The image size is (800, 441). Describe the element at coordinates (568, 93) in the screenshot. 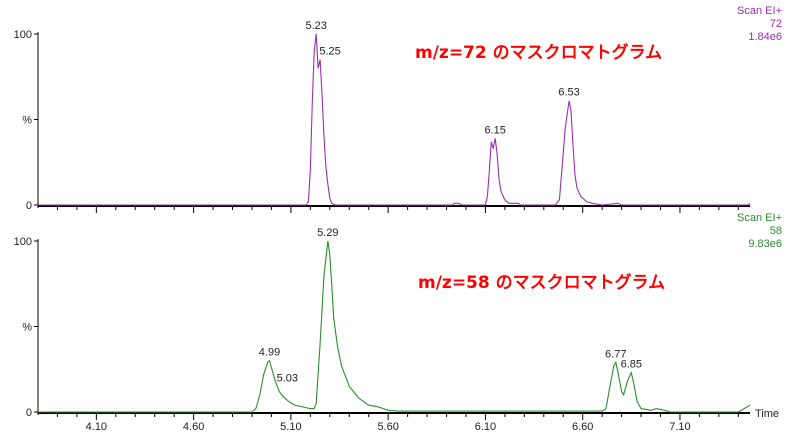

I see `peak-label: 6.53` at that location.